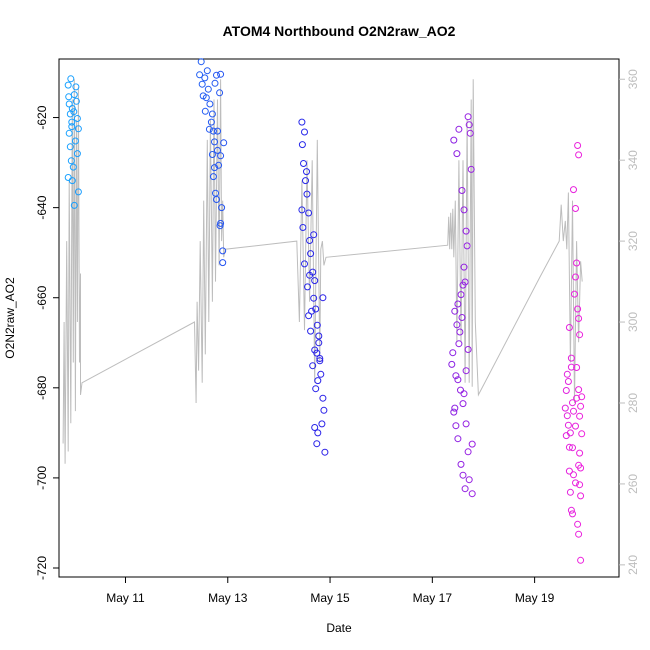 The height and width of the screenshot is (650, 650). Describe the element at coordinates (10, 318) in the screenshot. I see `y-axis-label: O2N2raw_AO2` at that location.